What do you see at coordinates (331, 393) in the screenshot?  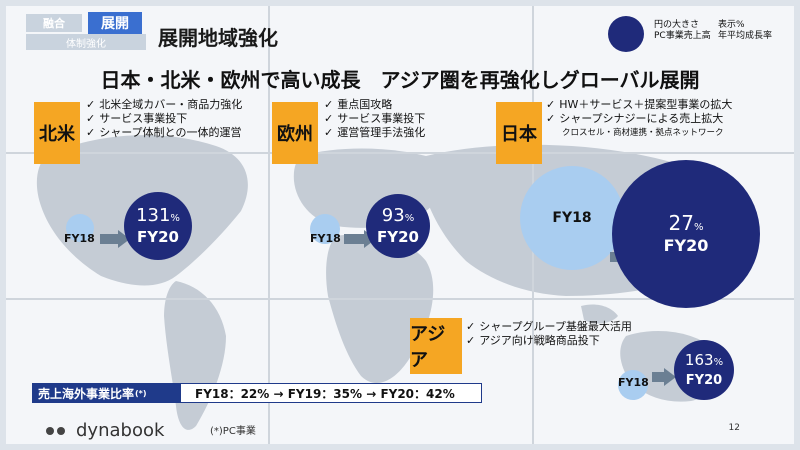 I see `overseas-ratio-values: FY18：22% → FY19：35% → FY20：42%` at bounding box center [331, 393].